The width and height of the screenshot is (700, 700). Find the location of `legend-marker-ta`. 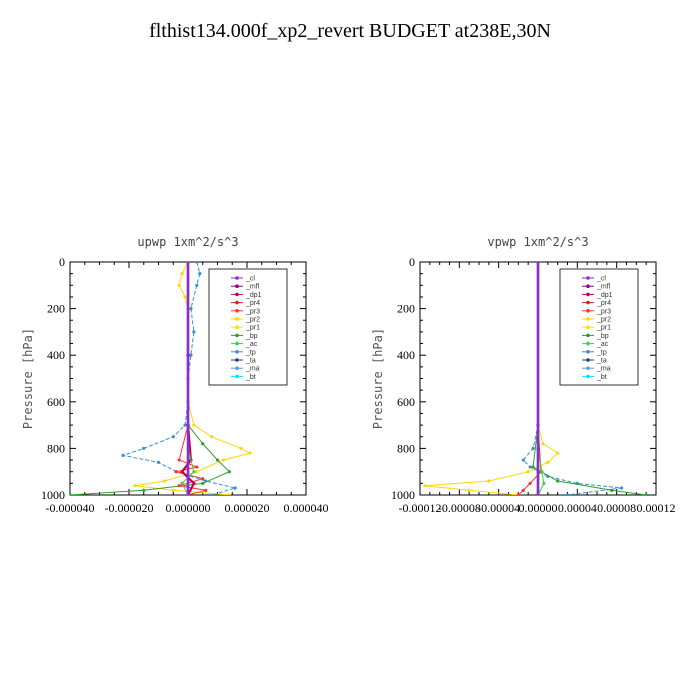

legend-marker-ta is located at coordinates (237, 360).